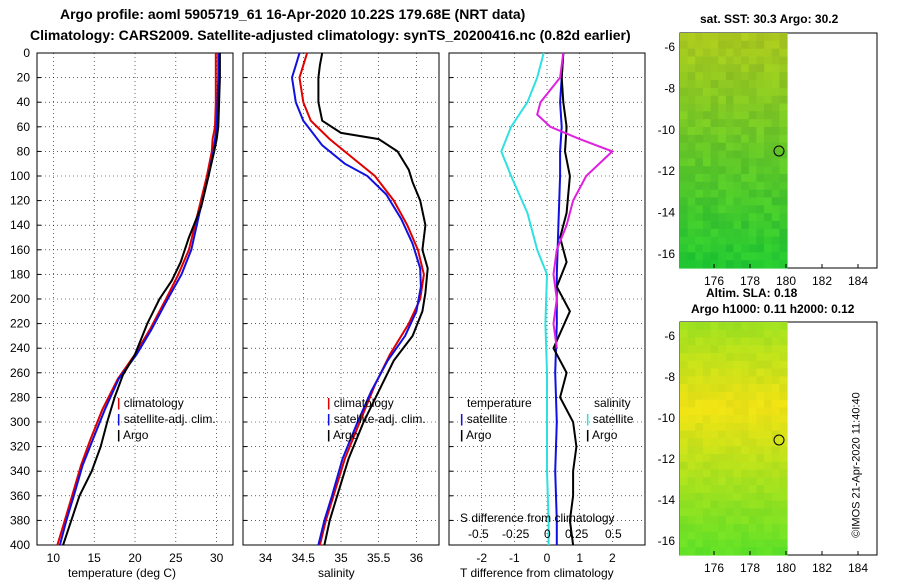 This screenshot has height=580, width=900. What do you see at coordinates (20, 225) in the screenshot?
I see `depth-tick-label: 140` at bounding box center [20, 225].